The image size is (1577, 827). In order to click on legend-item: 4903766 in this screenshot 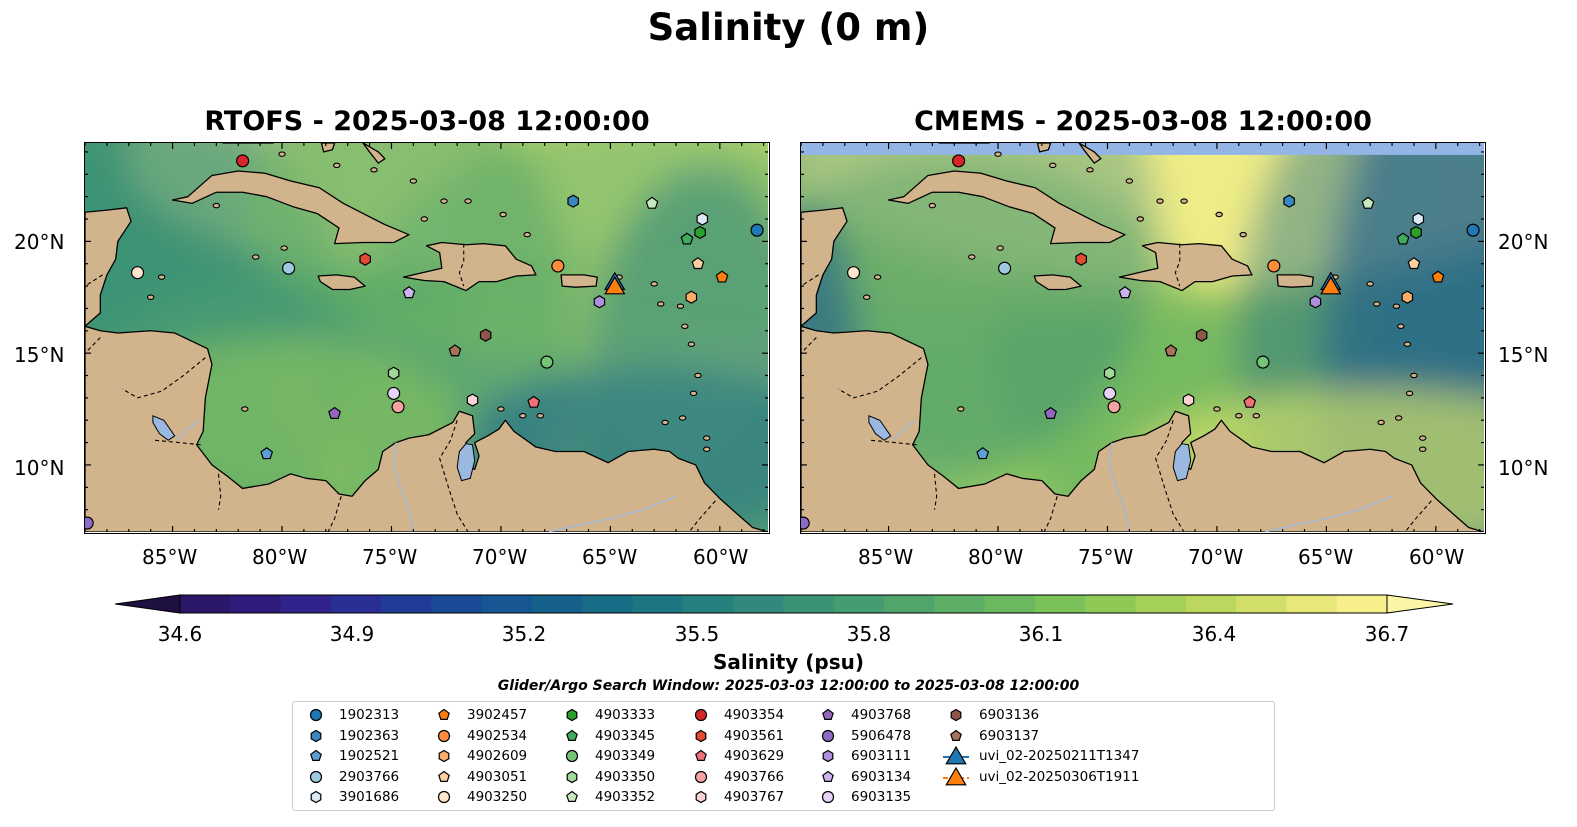, I will do `click(736, 777)`.